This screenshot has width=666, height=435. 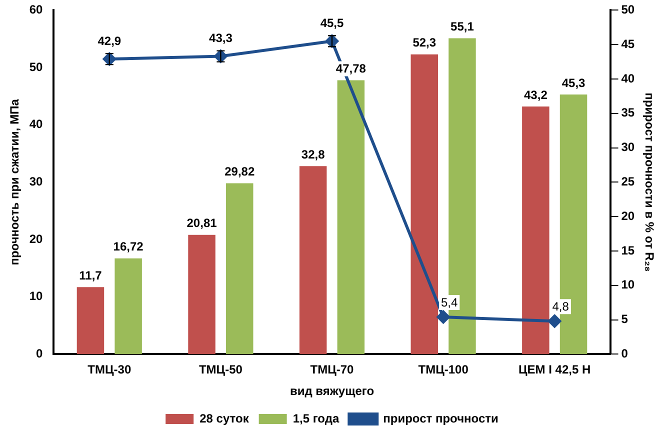 I want to click on data-label: 45,5, so click(x=332, y=23).